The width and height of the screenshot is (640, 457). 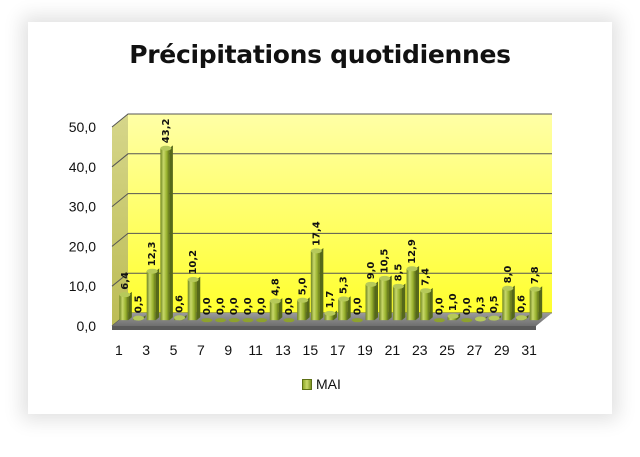 What do you see at coordinates (529, 350) in the screenshot?
I see `x-tick-label: 31` at bounding box center [529, 350].